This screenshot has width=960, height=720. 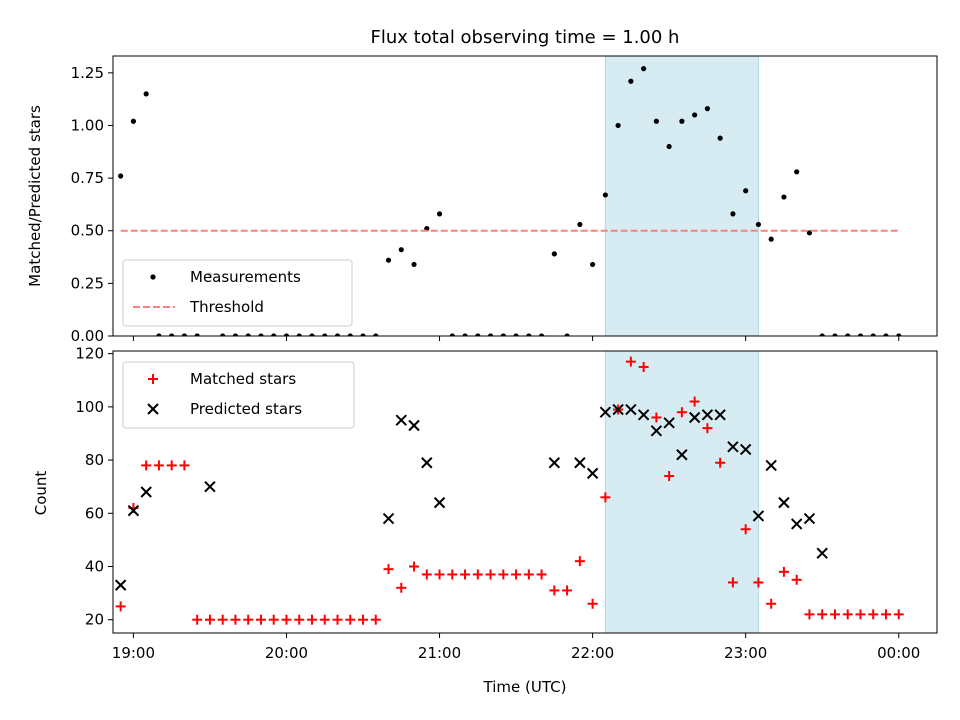 What do you see at coordinates (681, 196) in the screenshot?
I see `top-highlight-span` at bounding box center [681, 196].